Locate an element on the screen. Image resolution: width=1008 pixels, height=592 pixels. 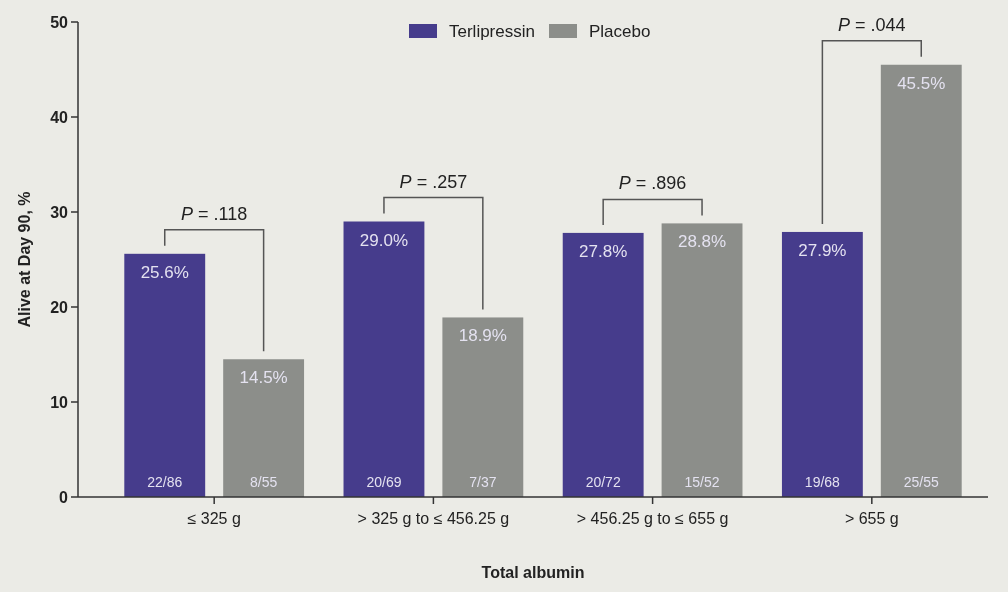
x-axis-title: Total albumin is located at coordinates (533, 572).